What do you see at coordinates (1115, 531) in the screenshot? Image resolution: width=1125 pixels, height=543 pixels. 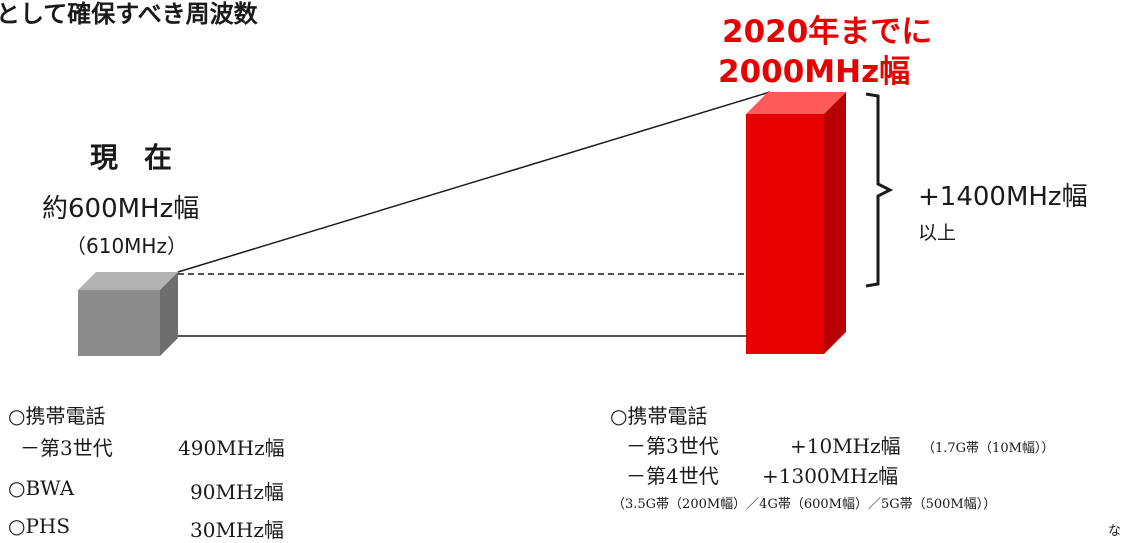 I see `page-edge-character: な` at bounding box center [1115, 531].